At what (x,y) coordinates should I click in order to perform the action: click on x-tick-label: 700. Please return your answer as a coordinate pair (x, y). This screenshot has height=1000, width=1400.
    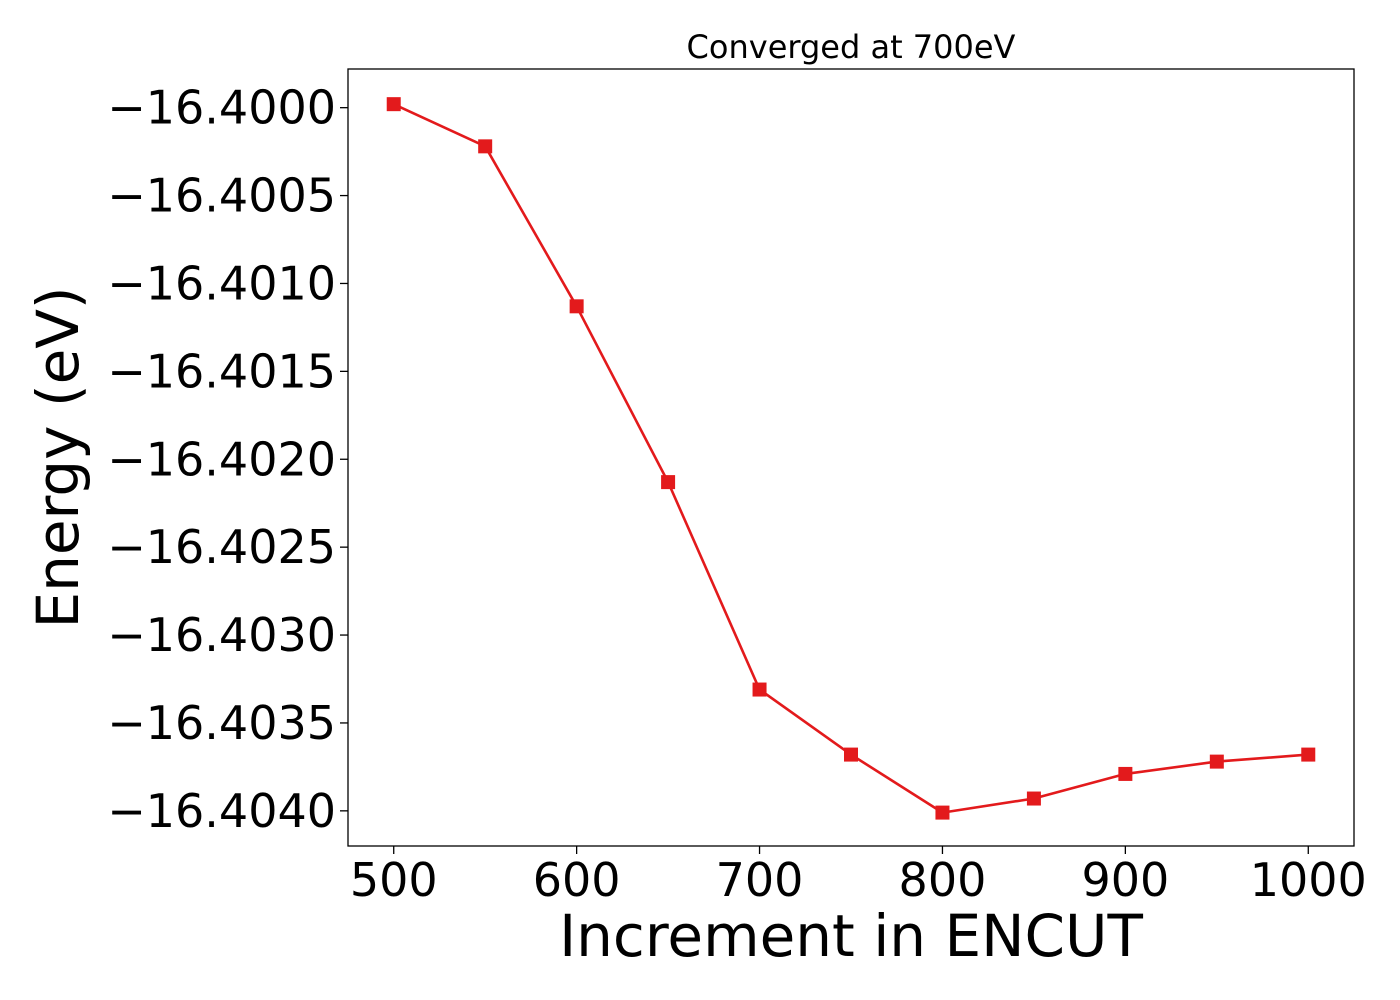
    Looking at the image, I should click on (760, 880).